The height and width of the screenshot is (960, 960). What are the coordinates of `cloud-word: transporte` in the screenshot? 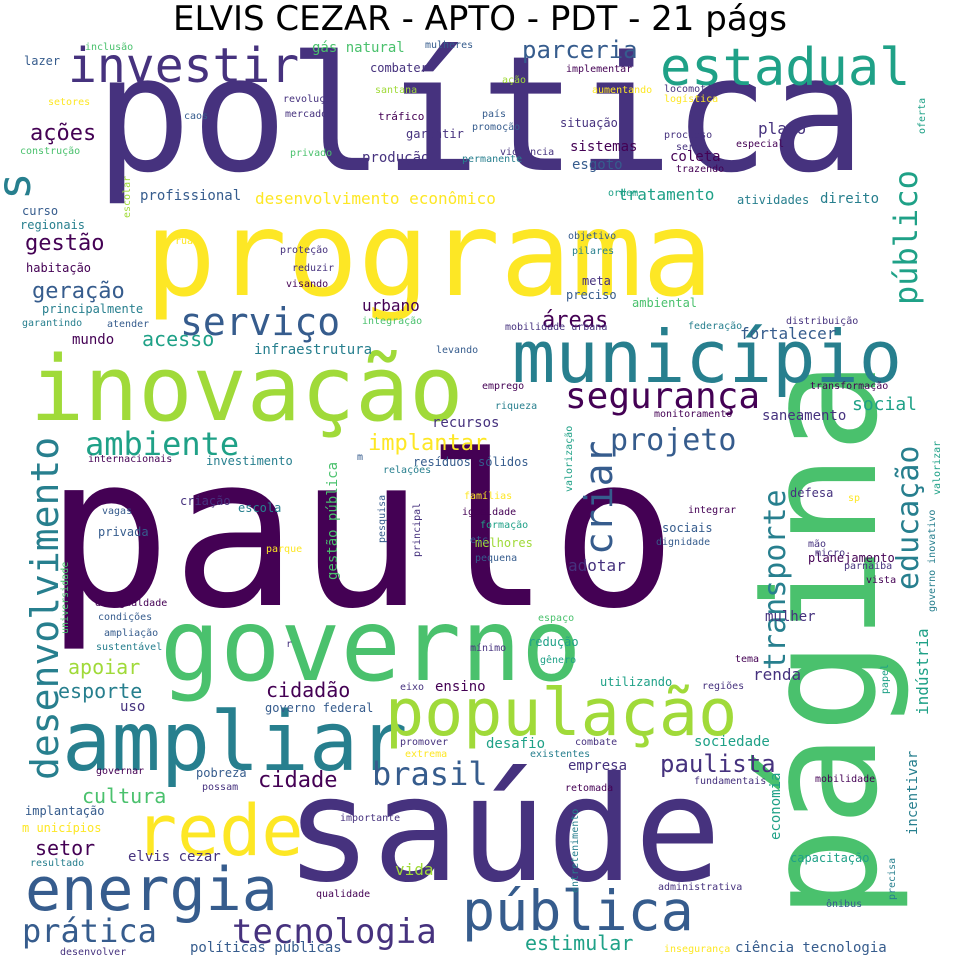 It's located at (775, 579).